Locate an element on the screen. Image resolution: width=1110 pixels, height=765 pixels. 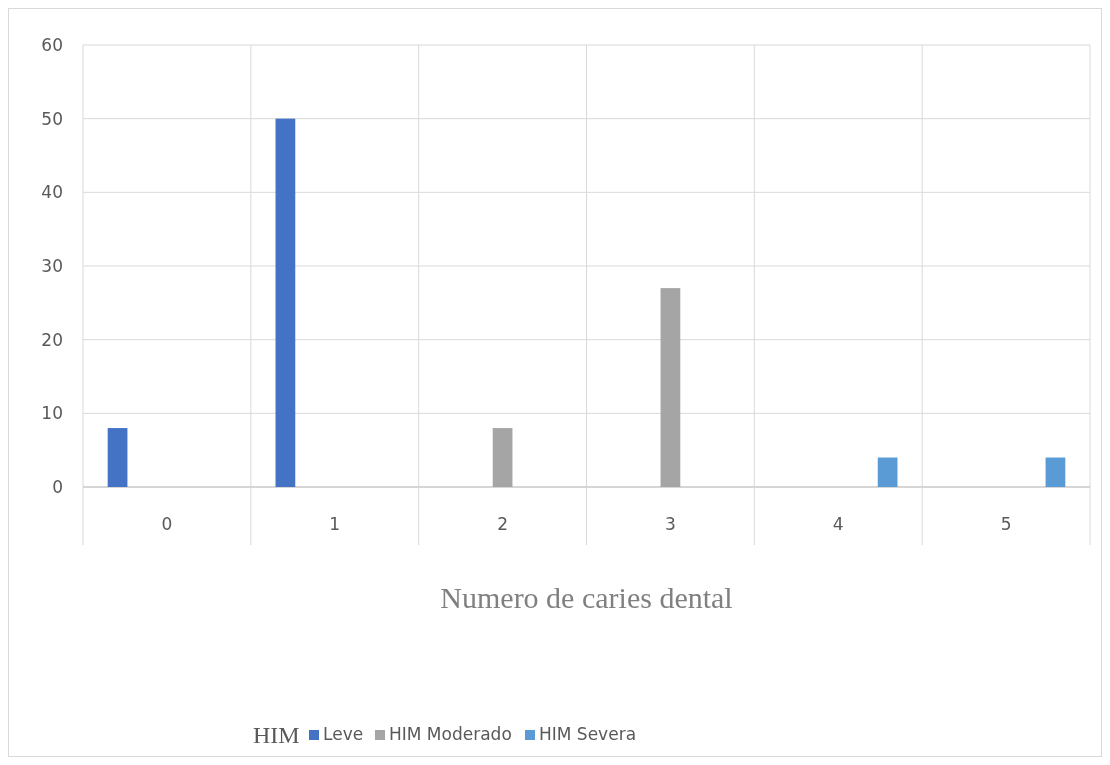
y-tick-label: 50 is located at coordinates (52, 118).